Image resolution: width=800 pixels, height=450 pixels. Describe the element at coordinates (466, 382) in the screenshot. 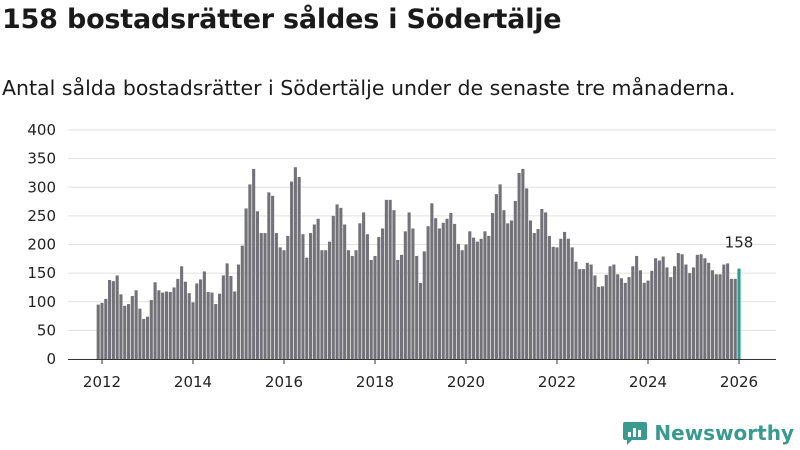

I see `x-tick-label: 2020` at that location.